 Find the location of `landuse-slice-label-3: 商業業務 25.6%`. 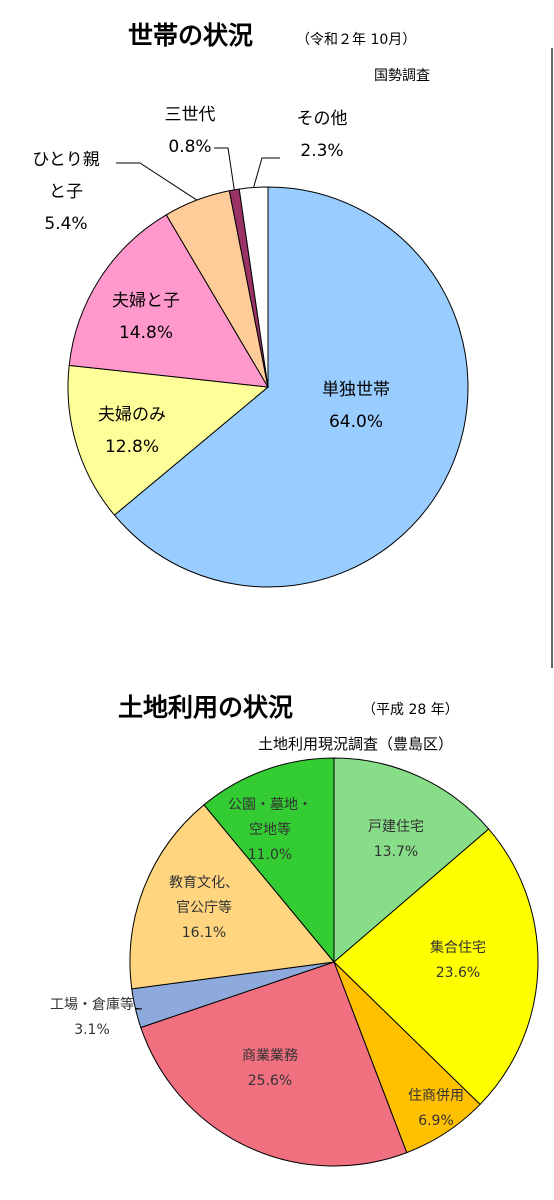

landuse-slice-label-3: 商業業務 25.6% is located at coordinates (270, 1068).